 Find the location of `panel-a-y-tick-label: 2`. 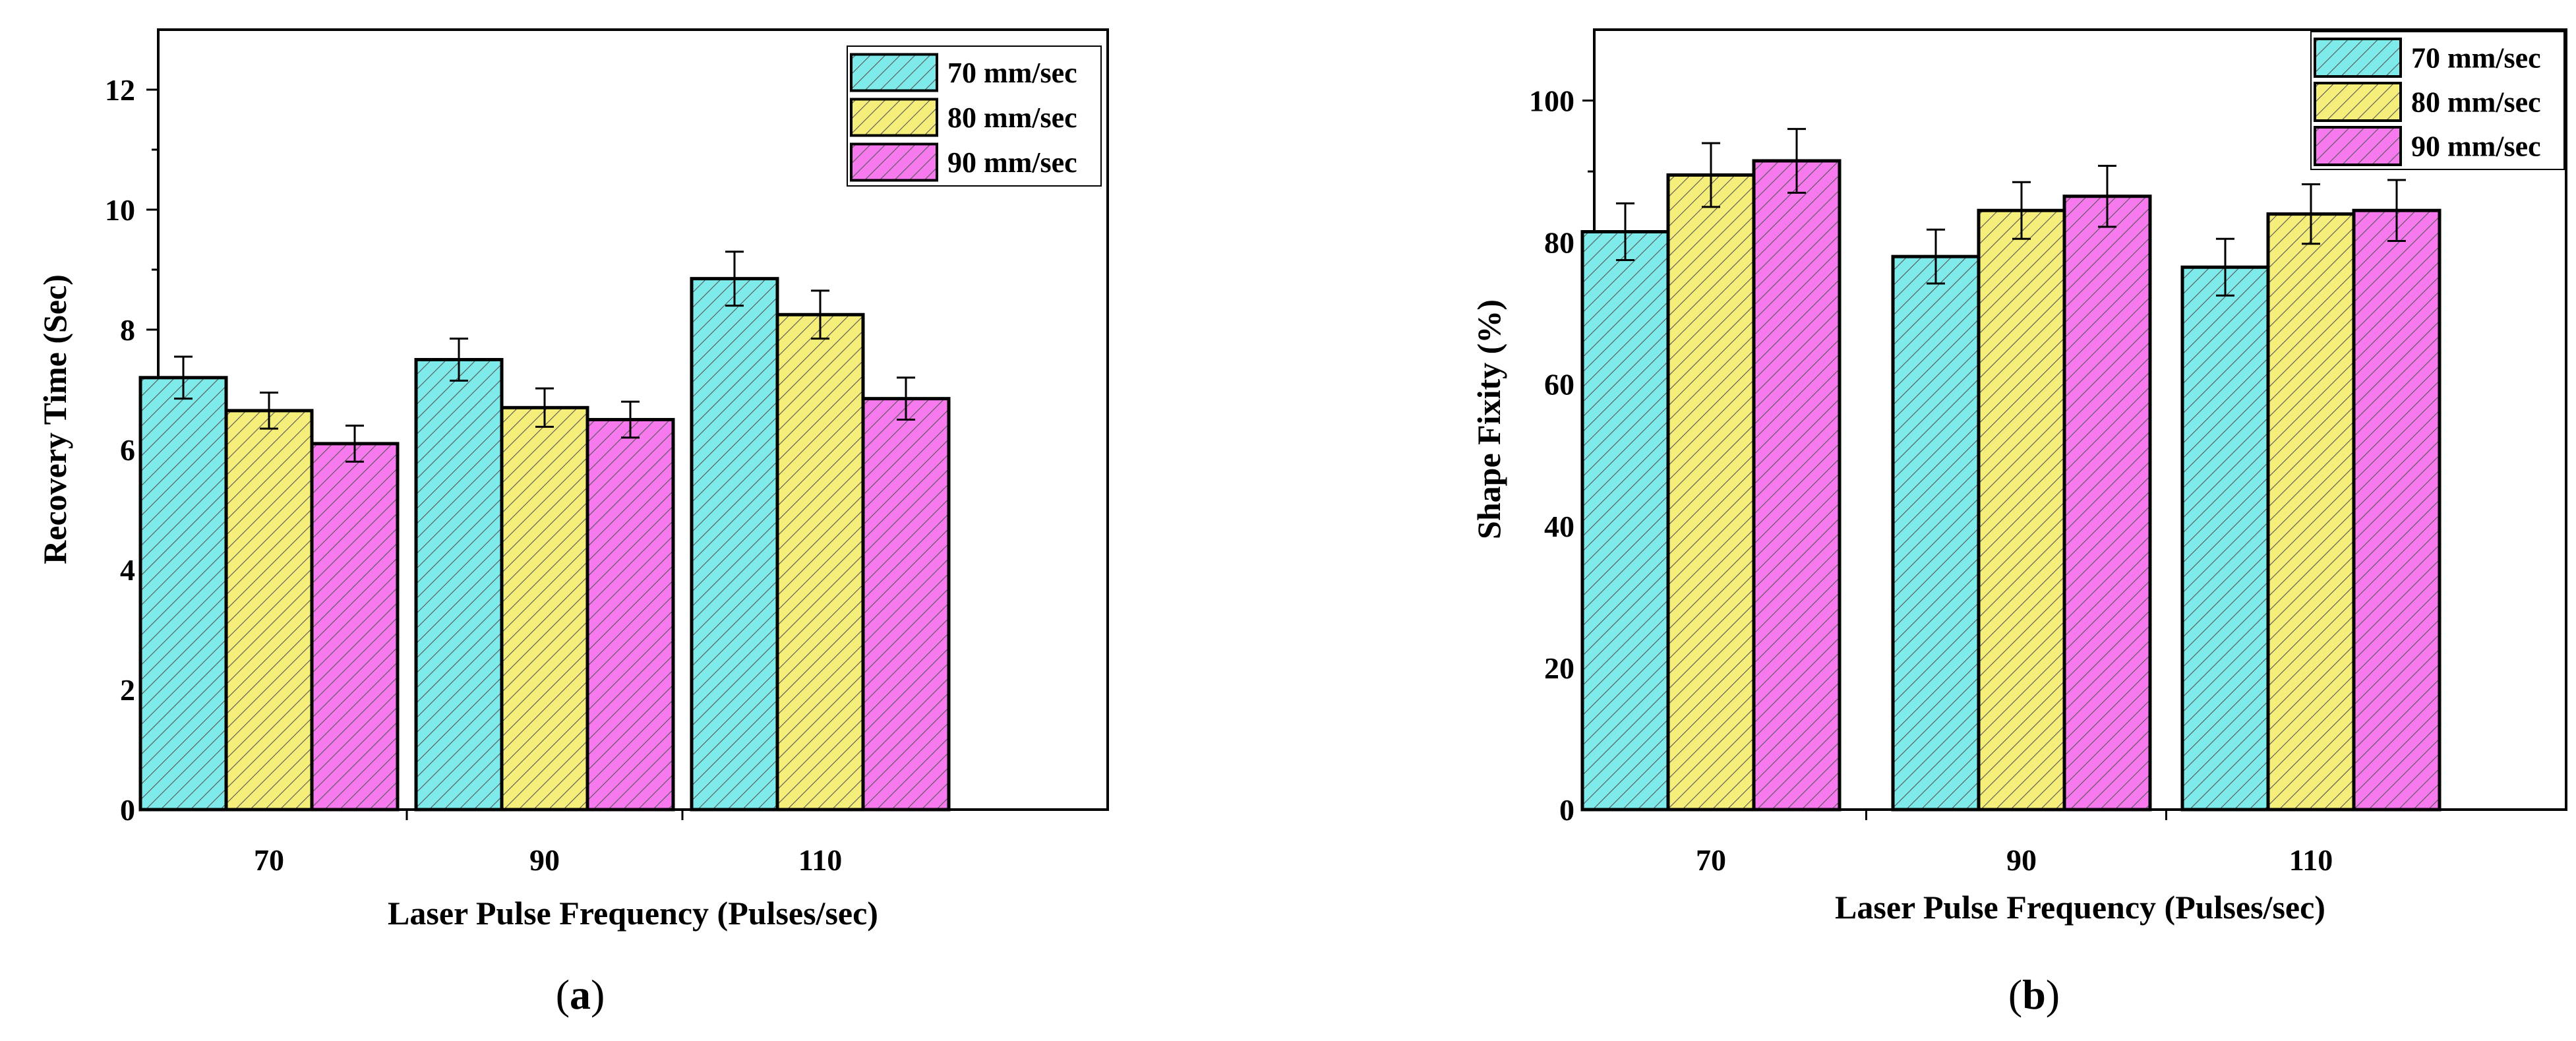

panel-a-y-tick-label: 2 is located at coordinates (127, 690).